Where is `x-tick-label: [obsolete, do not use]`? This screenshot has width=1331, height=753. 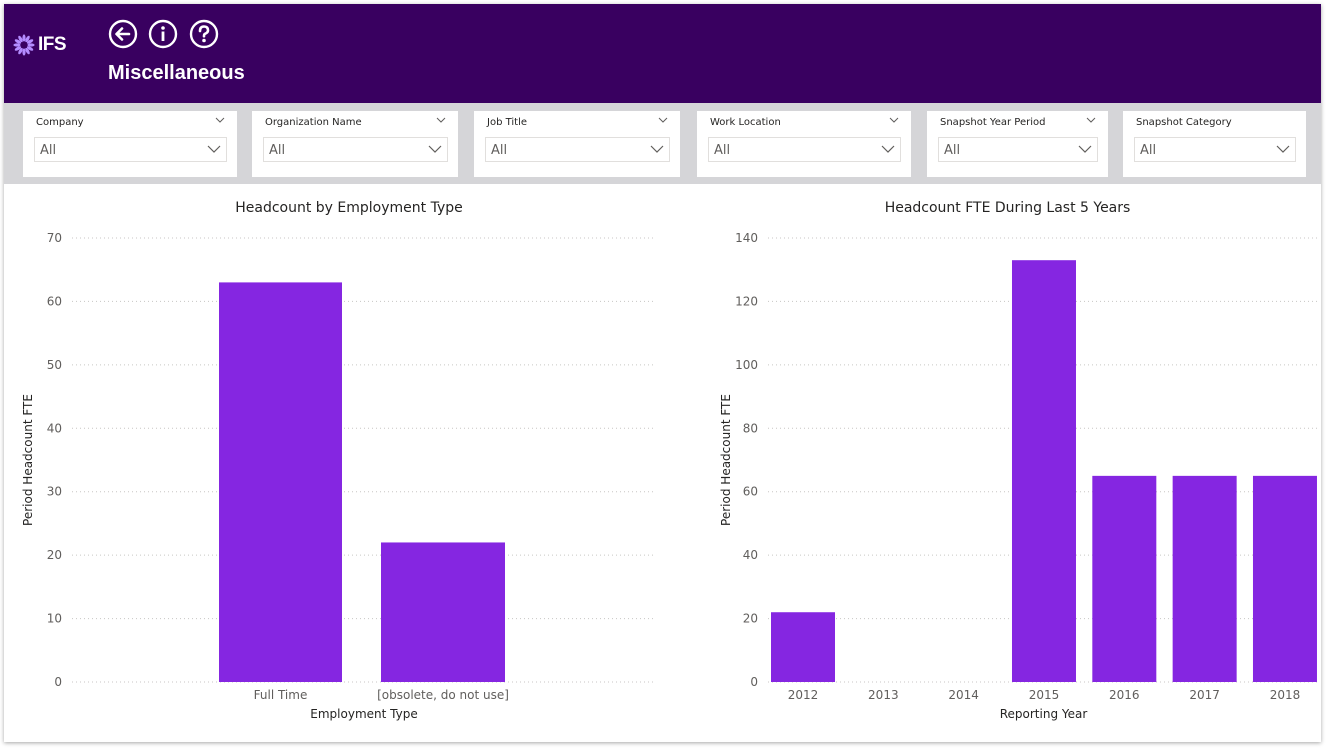
x-tick-label: [obsolete, do not use] is located at coordinates (443, 695).